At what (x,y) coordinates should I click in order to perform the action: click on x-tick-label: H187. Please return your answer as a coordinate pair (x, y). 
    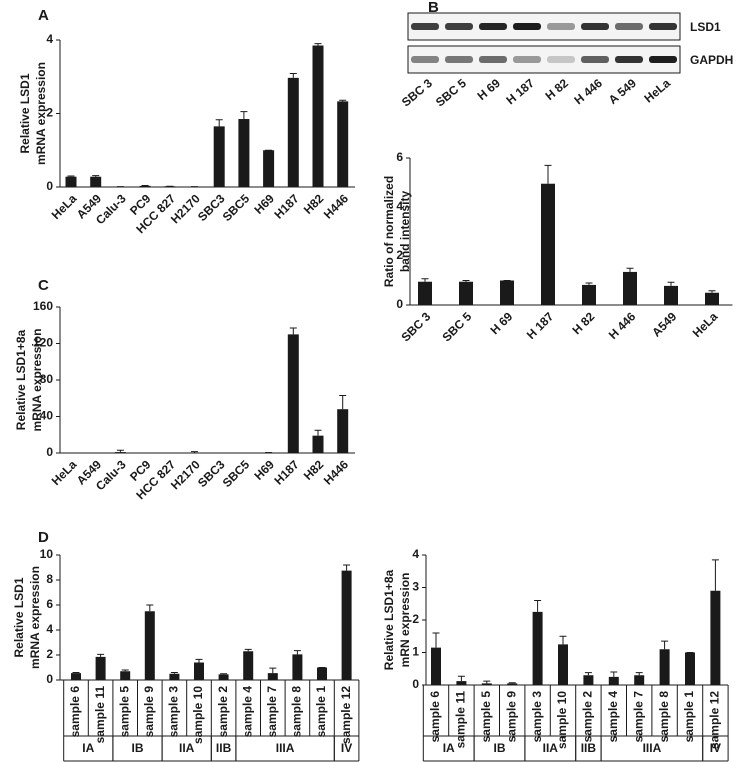
    Looking at the image, I should click on (286, 206).